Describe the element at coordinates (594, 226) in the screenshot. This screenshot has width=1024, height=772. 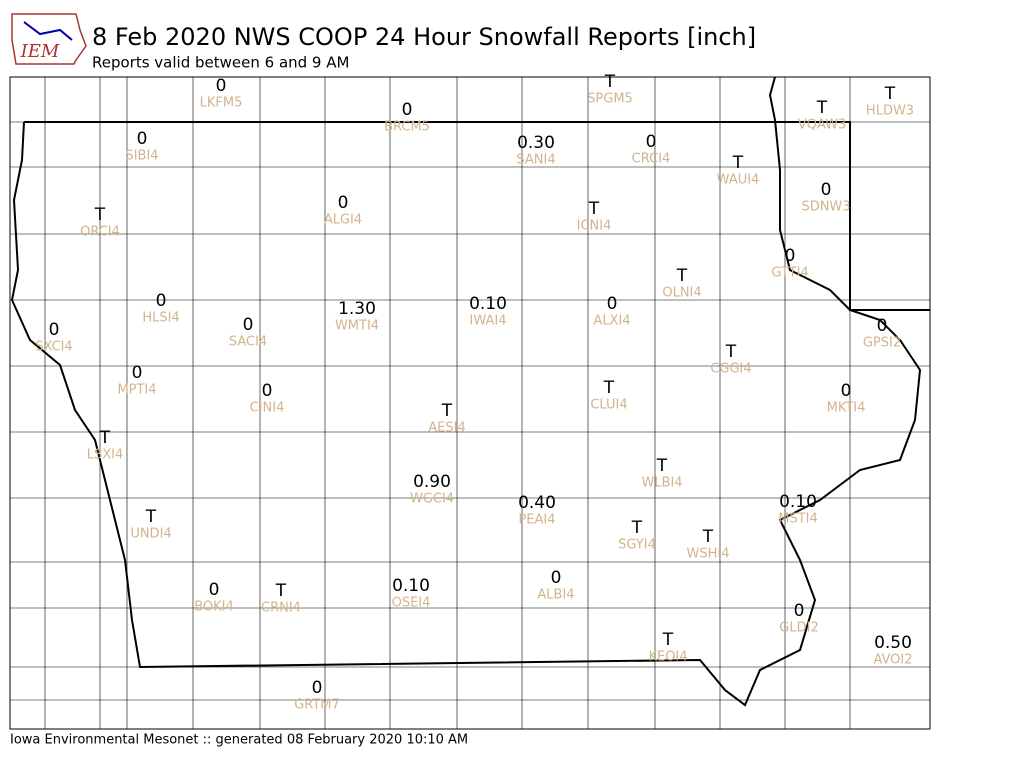
I see `station-id: ICNI4` at that location.